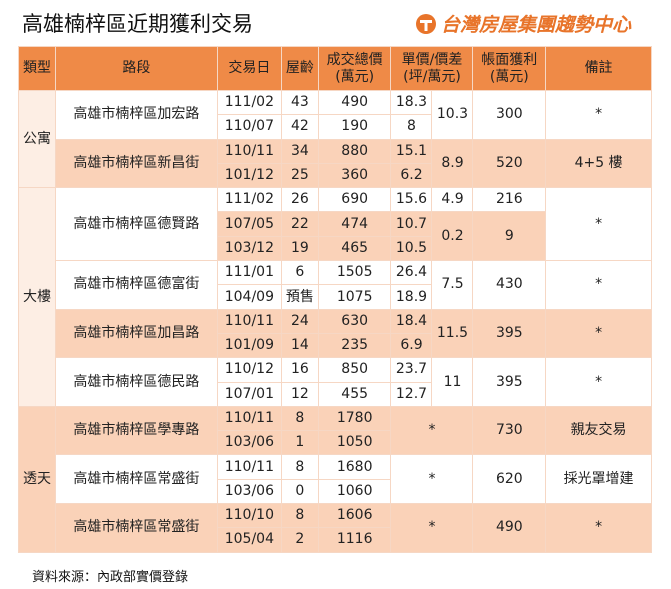  Describe the element at coordinates (411, 248) in the screenshot. I see `cell: 10.5` at that location.